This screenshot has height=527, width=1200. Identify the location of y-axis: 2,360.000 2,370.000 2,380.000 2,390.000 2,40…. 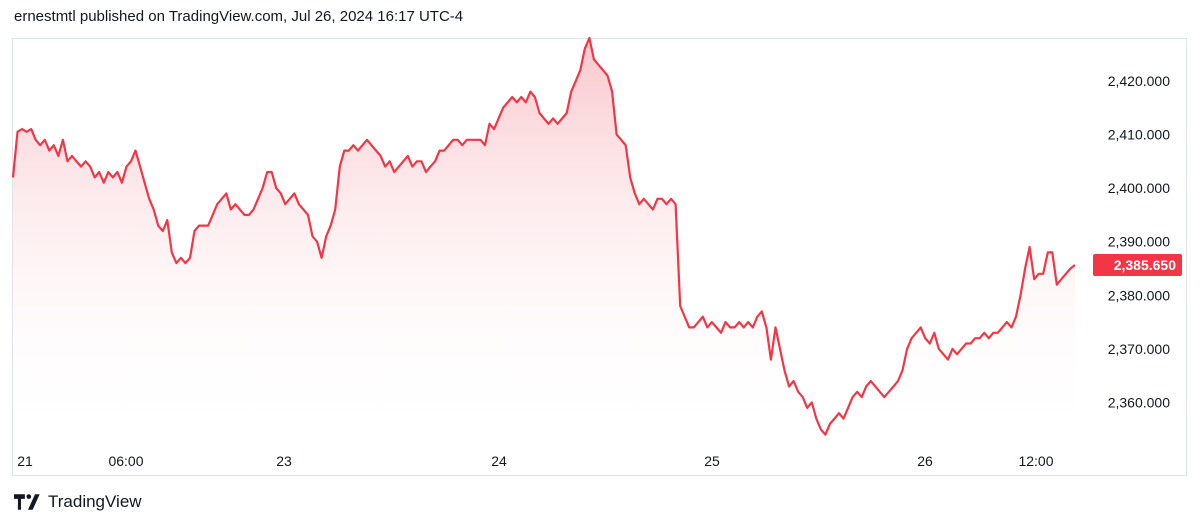
(1137, 241).